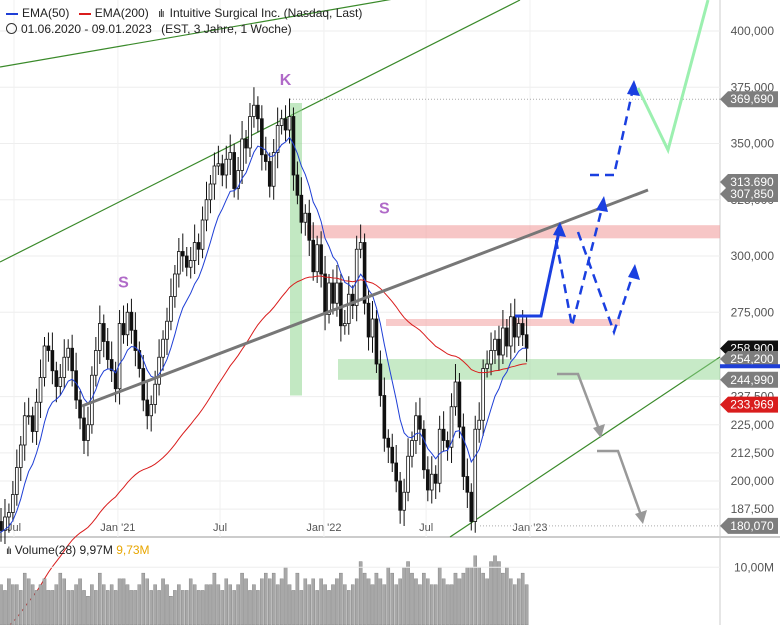  What do you see at coordinates (750, 366) in the screenshot?
I see `ema50-axis-marker` at bounding box center [750, 366].